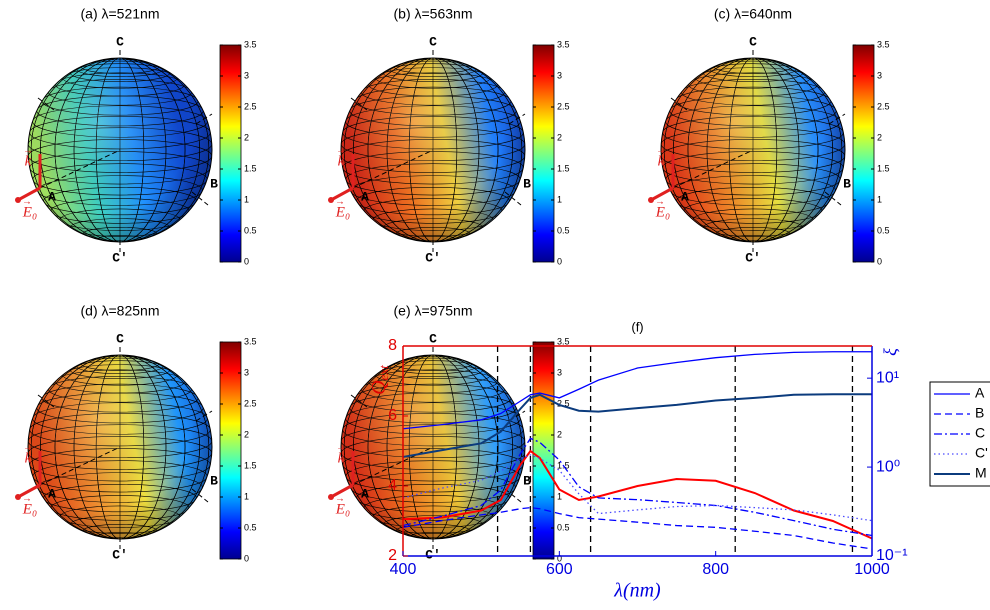  I want to click on y-tick-label: 4, so click(392, 485).